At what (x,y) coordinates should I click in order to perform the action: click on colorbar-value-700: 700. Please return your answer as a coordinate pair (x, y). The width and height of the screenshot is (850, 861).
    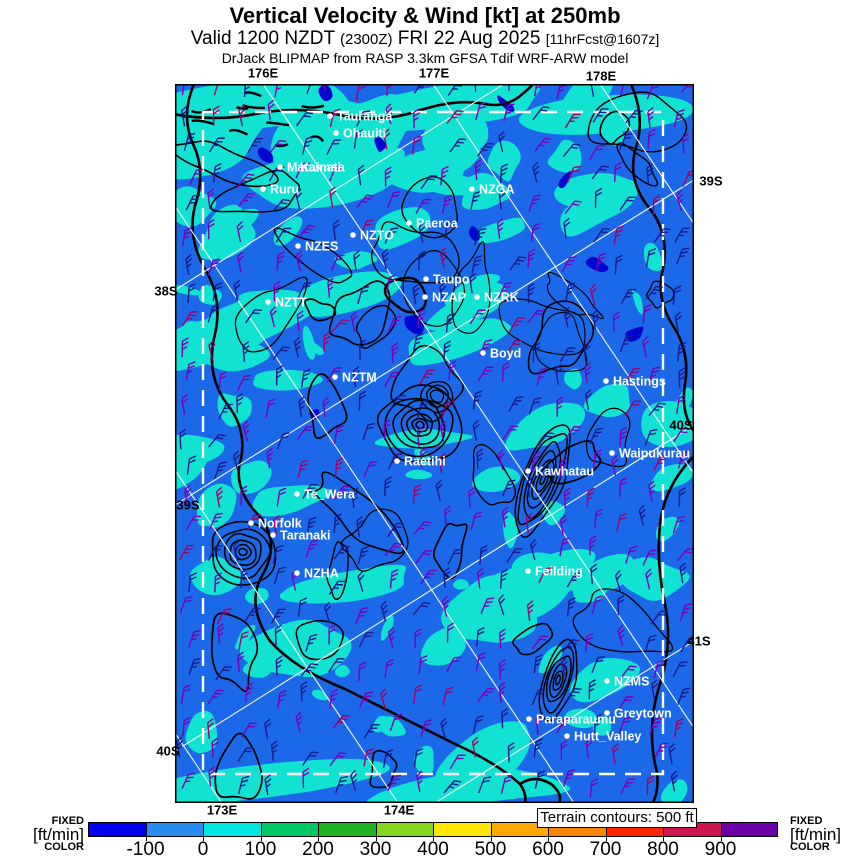
    Looking at the image, I should click on (605, 849).